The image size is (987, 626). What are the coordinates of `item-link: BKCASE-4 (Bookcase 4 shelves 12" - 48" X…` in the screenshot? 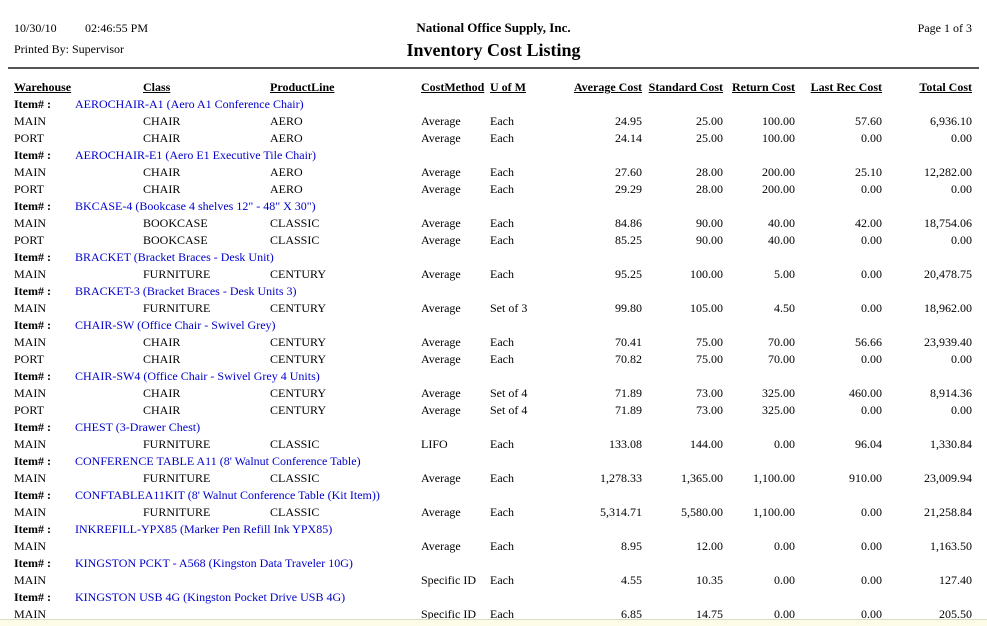 It's located at (195, 206).